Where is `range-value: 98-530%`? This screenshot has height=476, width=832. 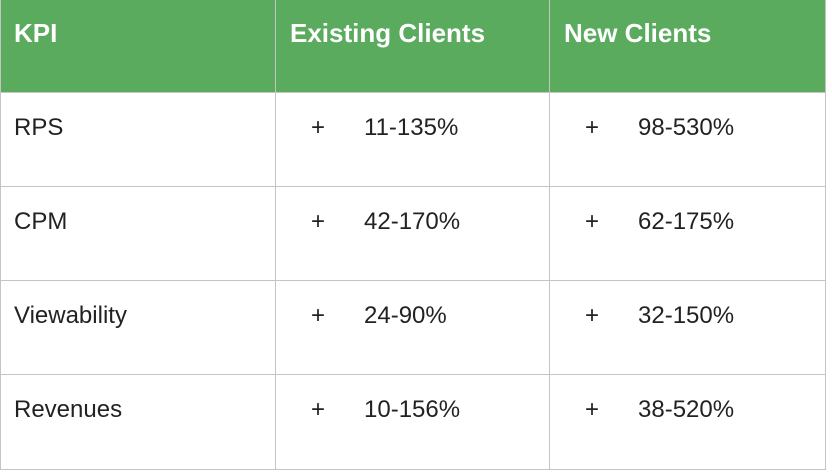
range-value: 98-530% is located at coordinates (686, 127).